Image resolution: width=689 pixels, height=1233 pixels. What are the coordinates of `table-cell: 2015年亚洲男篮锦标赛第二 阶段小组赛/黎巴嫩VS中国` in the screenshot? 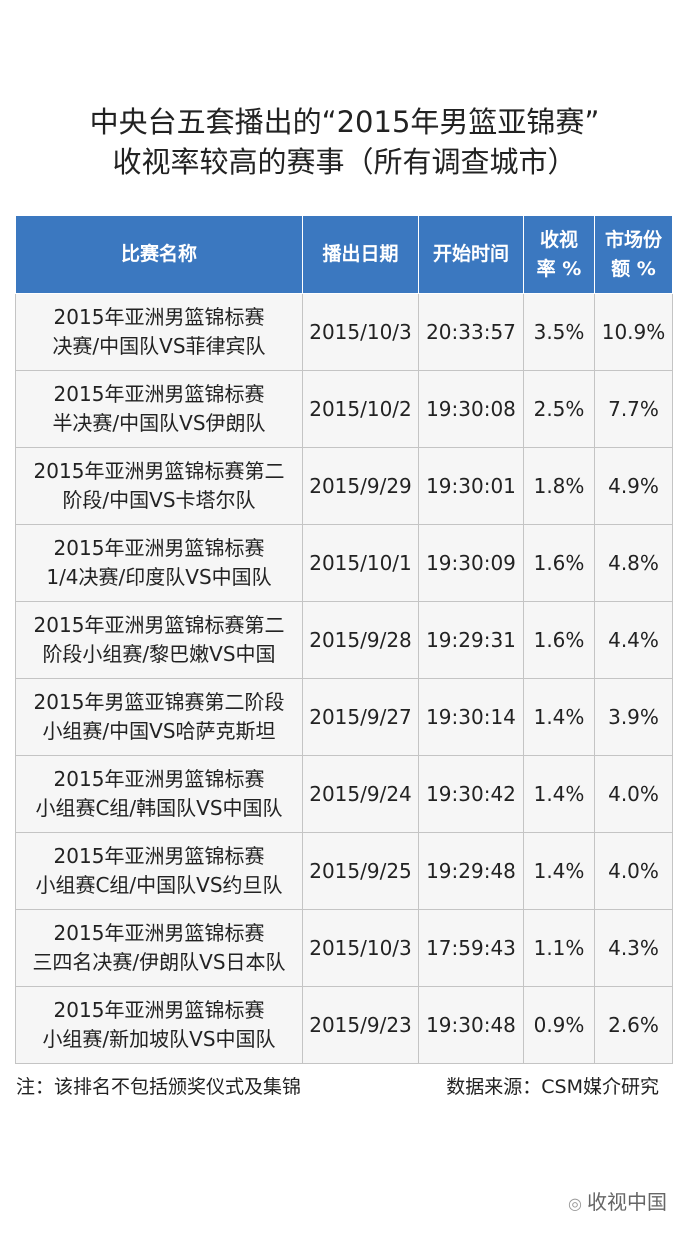 It's located at (159, 640).